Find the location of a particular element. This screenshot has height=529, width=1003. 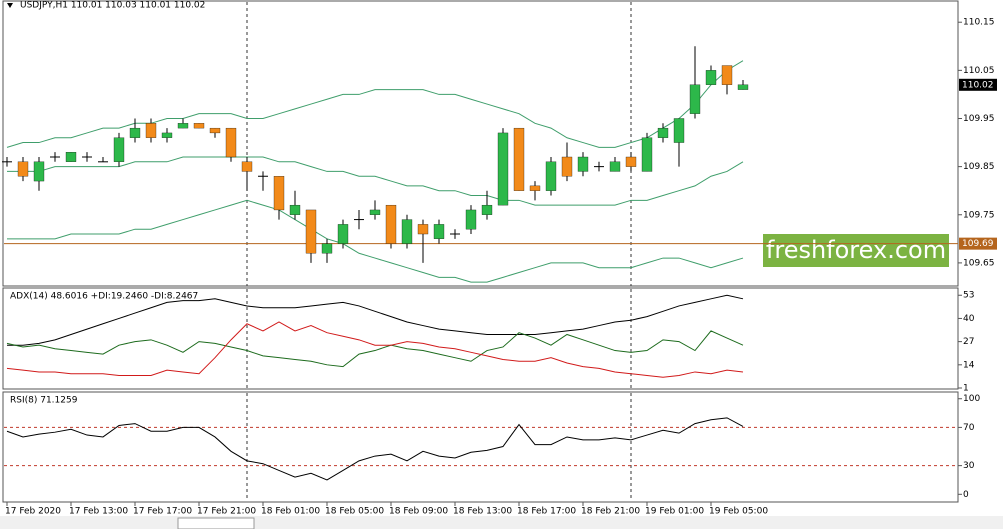

menu-icon is located at coordinates (10, 5).